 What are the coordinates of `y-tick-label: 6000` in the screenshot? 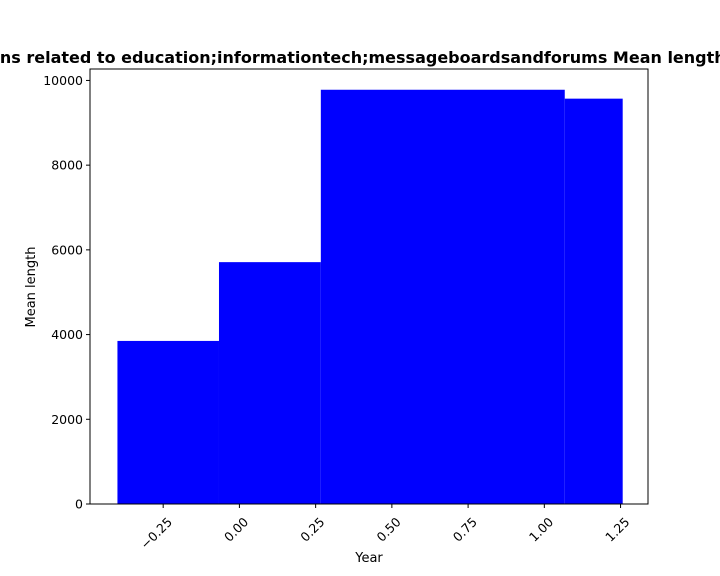 It's located at (67, 249).